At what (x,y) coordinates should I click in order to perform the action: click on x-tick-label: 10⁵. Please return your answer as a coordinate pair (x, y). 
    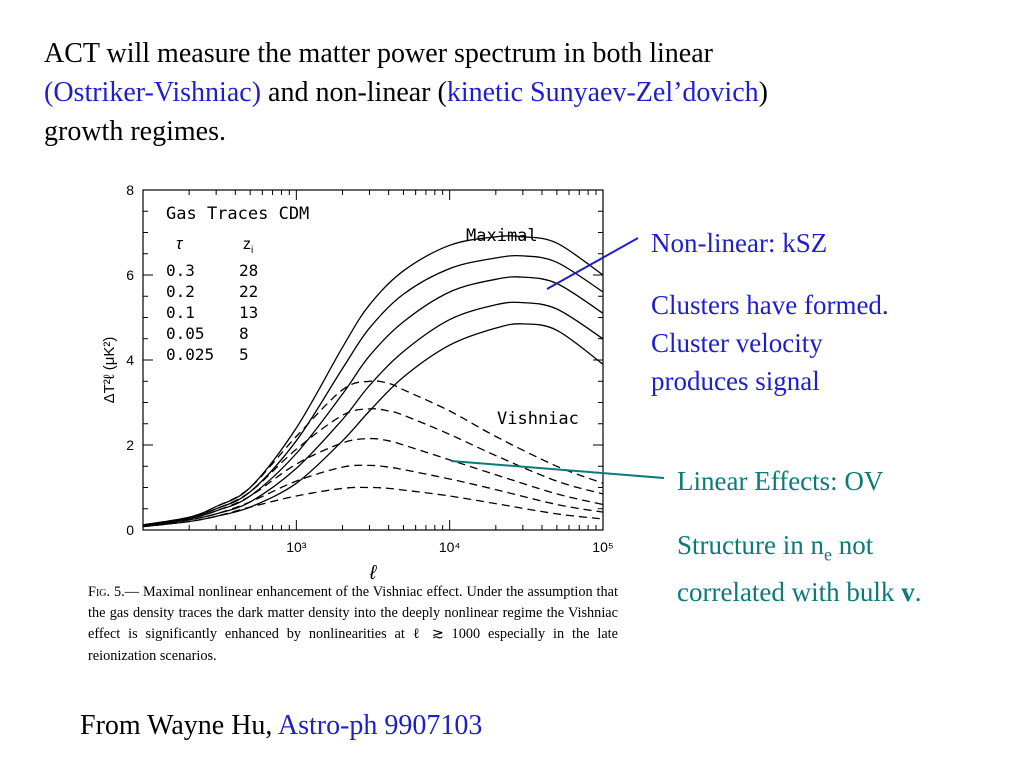
    Looking at the image, I should click on (602, 547).